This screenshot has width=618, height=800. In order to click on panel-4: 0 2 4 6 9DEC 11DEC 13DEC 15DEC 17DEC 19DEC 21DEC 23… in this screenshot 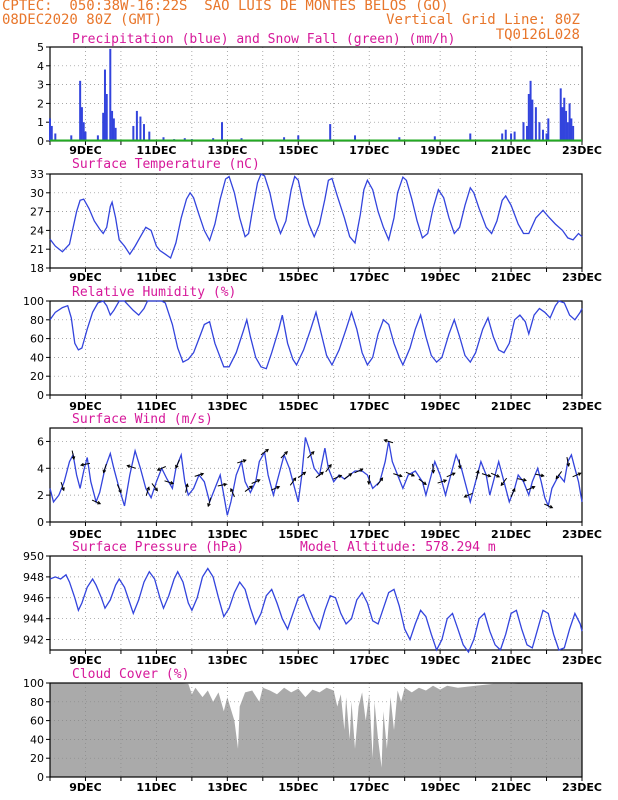, I will do `click(319, 476)`.